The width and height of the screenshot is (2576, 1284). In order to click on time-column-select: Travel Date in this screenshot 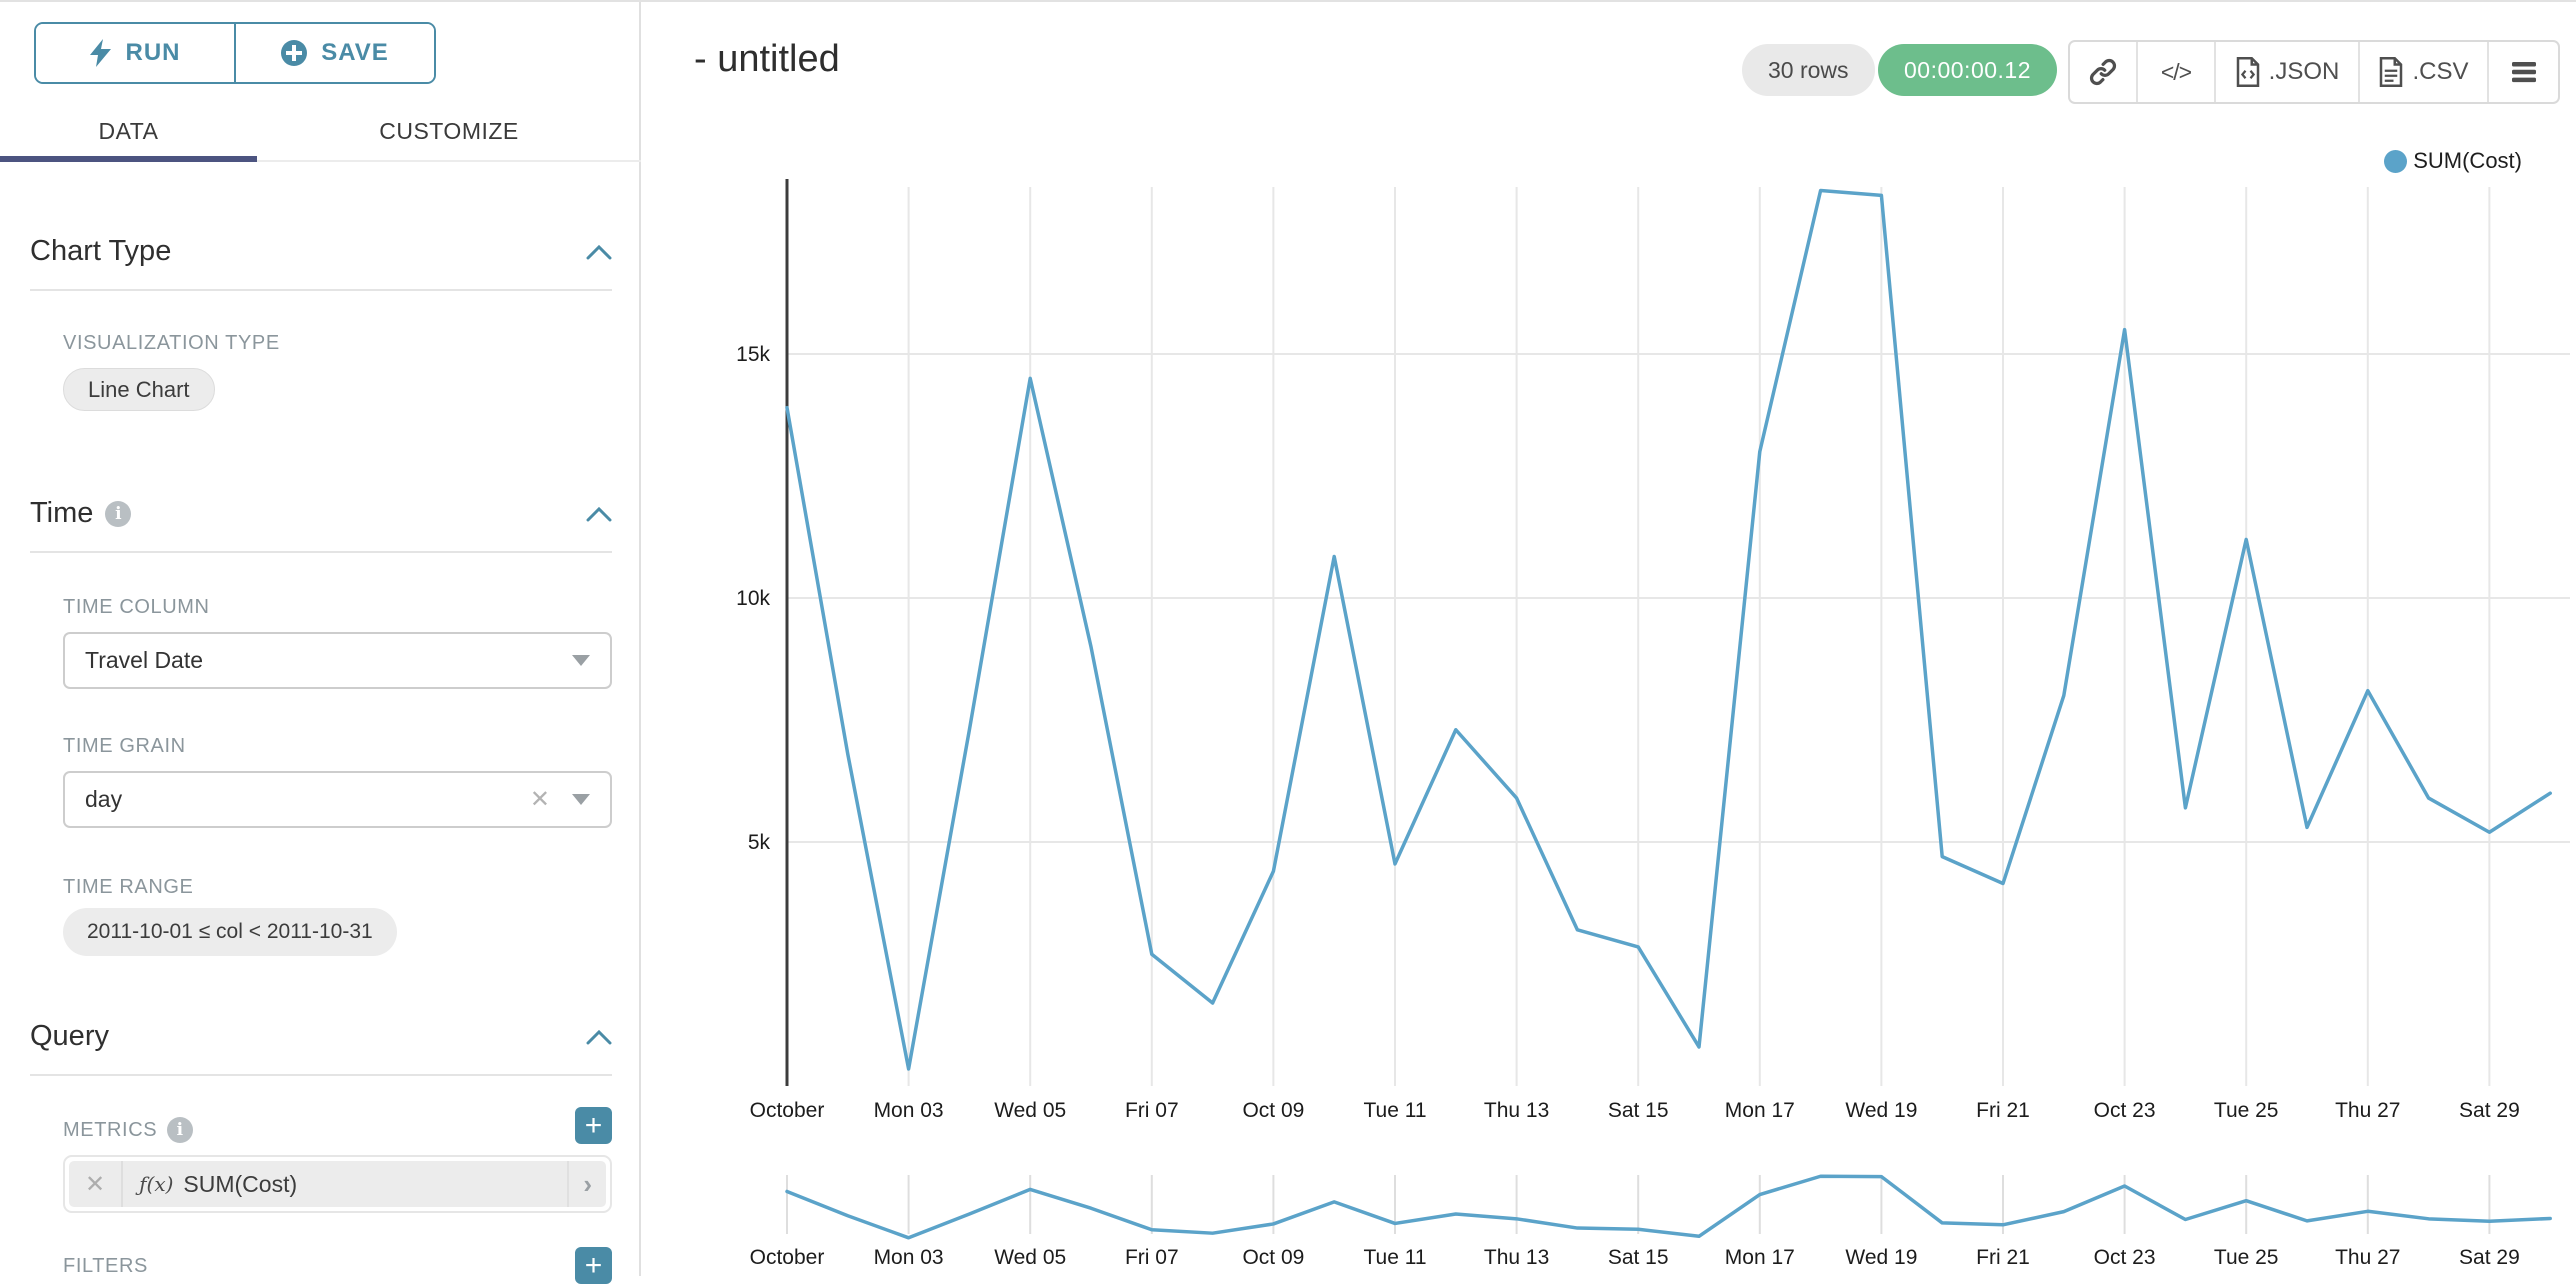, I will do `click(337, 660)`.